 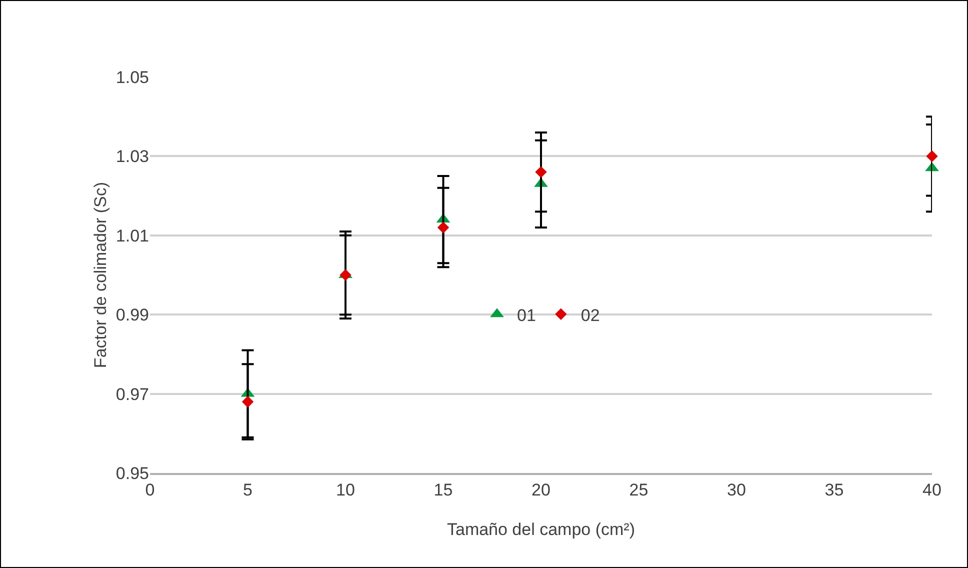 What do you see at coordinates (100, 275) in the screenshot?
I see `y-axis-title: Factor de colimador (Sc)` at bounding box center [100, 275].